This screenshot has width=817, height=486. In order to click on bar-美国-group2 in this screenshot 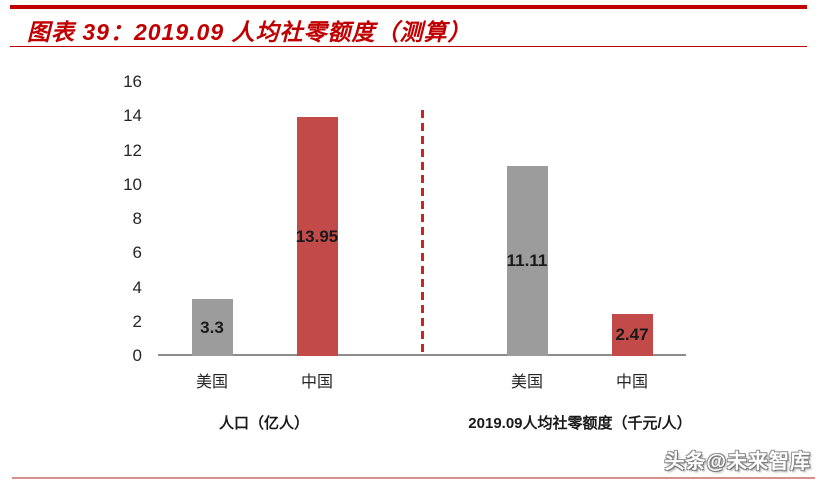, I will do `click(527, 260)`.